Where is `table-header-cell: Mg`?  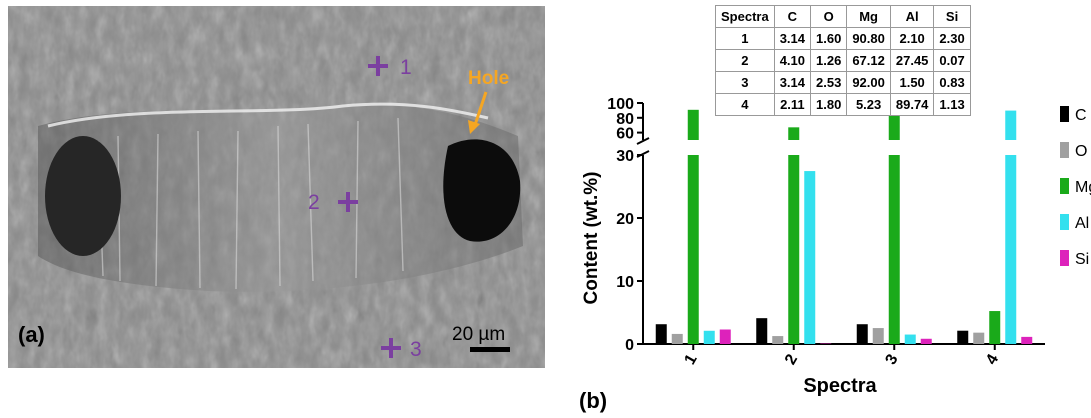
table-header-cell: Mg is located at coordinates (869, 17).